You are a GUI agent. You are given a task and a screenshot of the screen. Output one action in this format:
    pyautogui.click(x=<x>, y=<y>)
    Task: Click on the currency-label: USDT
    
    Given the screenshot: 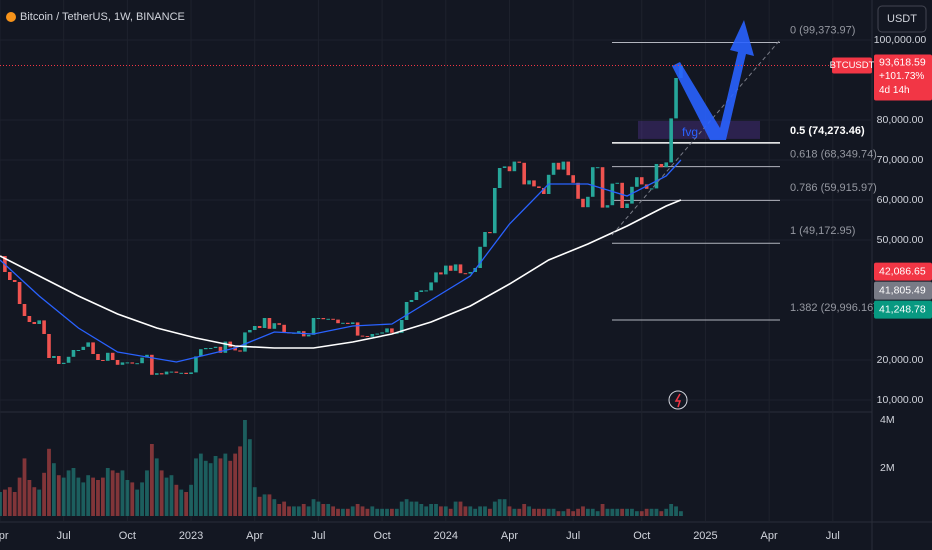 What is the action you would take?
    pyautogui.click(x=902, y=19)
    